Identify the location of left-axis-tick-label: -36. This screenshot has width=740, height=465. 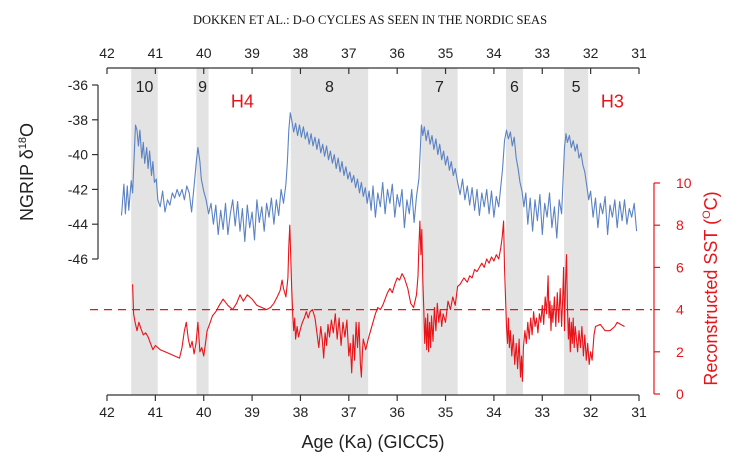
(78, 85).